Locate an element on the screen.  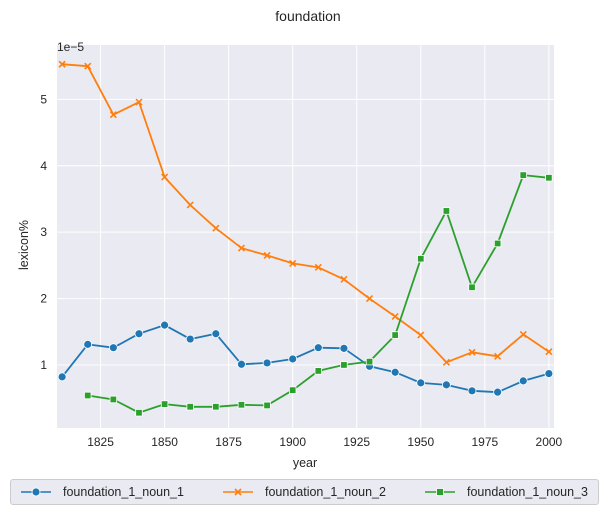
x-axis-label: year is located at coordinates (305, 463).